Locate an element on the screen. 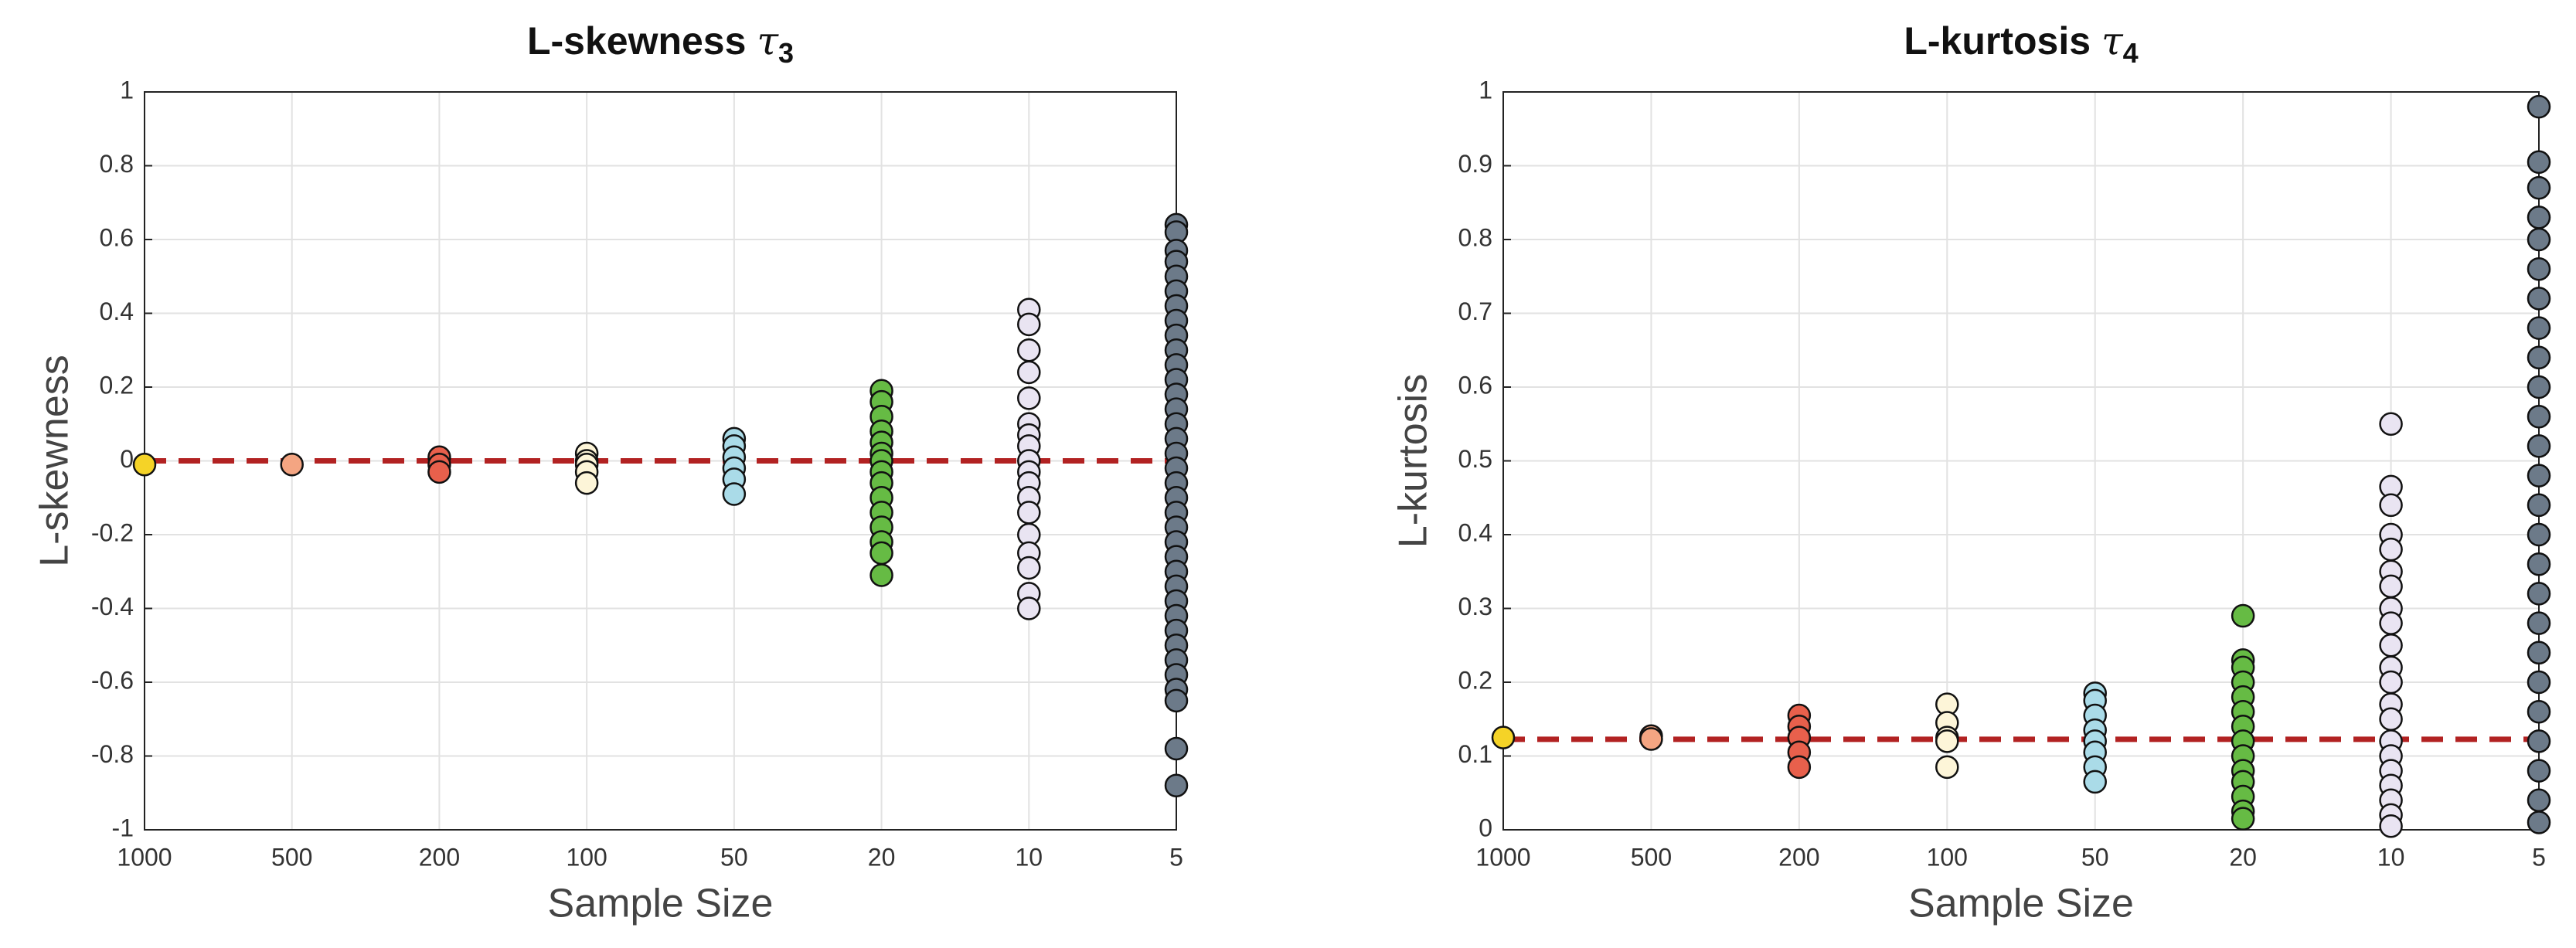  y-tick-label: 0.9 is located at coordinates (1475, 164).